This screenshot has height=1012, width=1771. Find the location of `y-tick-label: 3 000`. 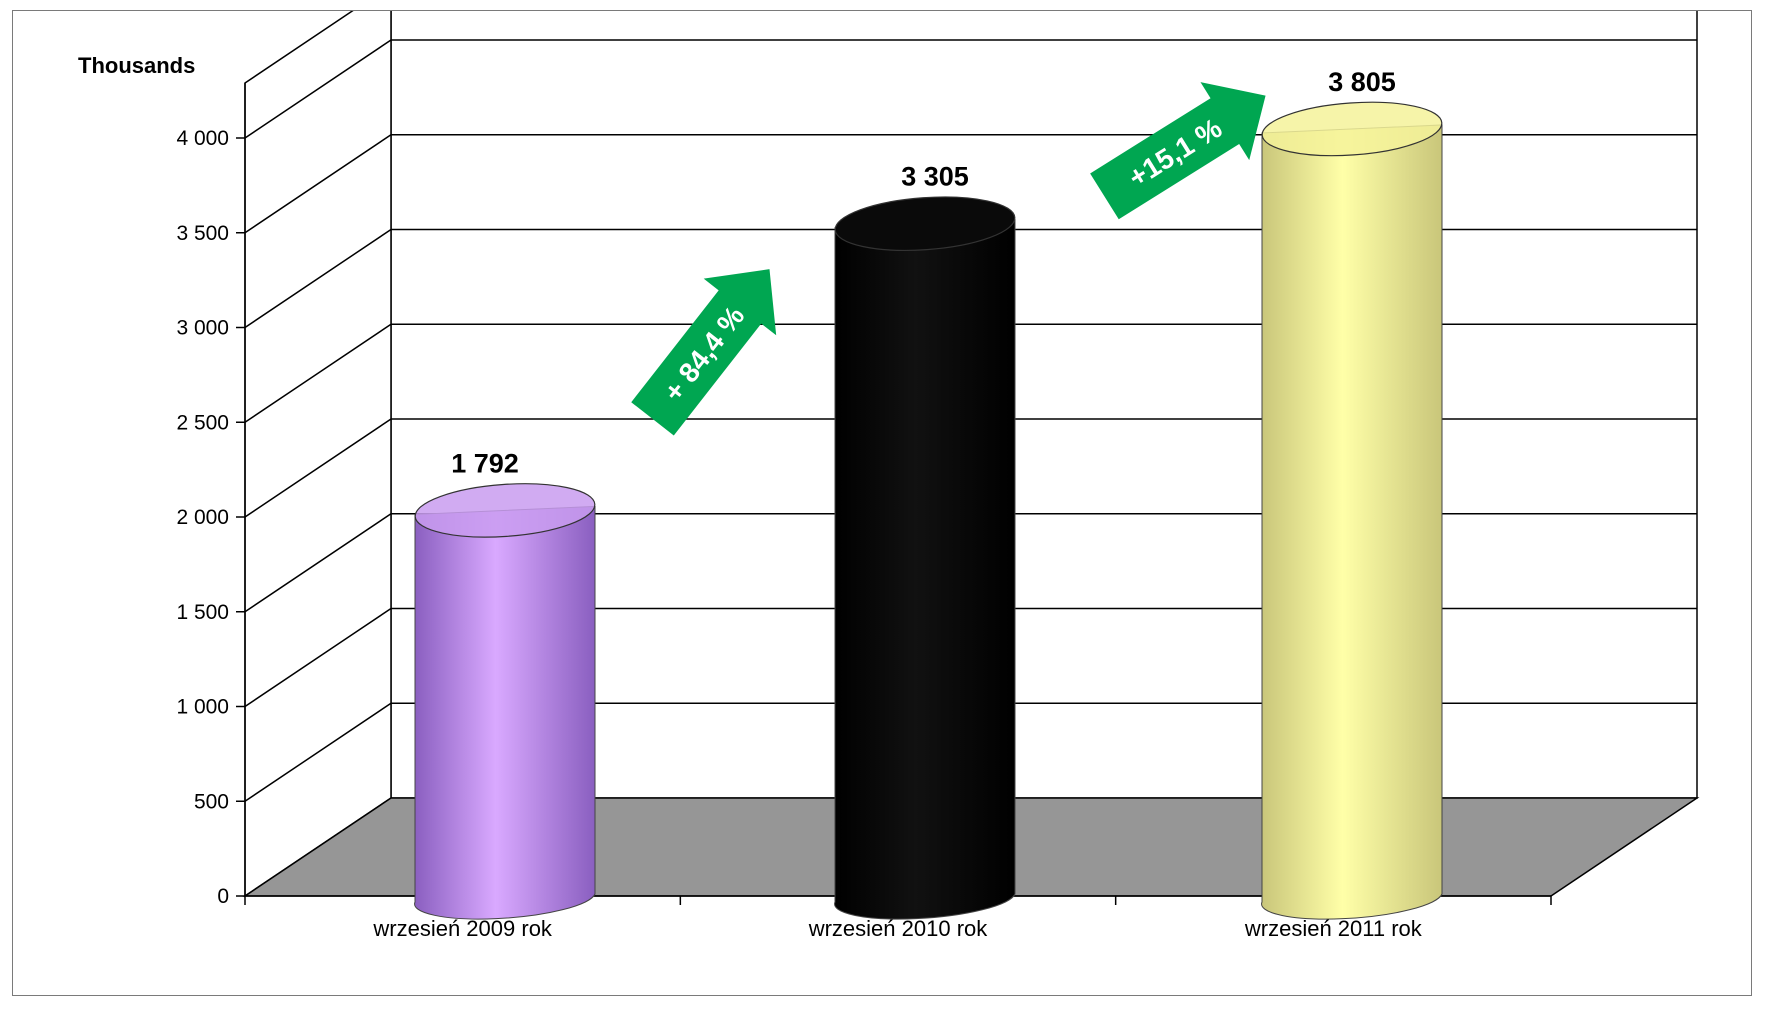

y-tick-label: 3 000 is located at coordinates (202, 328).